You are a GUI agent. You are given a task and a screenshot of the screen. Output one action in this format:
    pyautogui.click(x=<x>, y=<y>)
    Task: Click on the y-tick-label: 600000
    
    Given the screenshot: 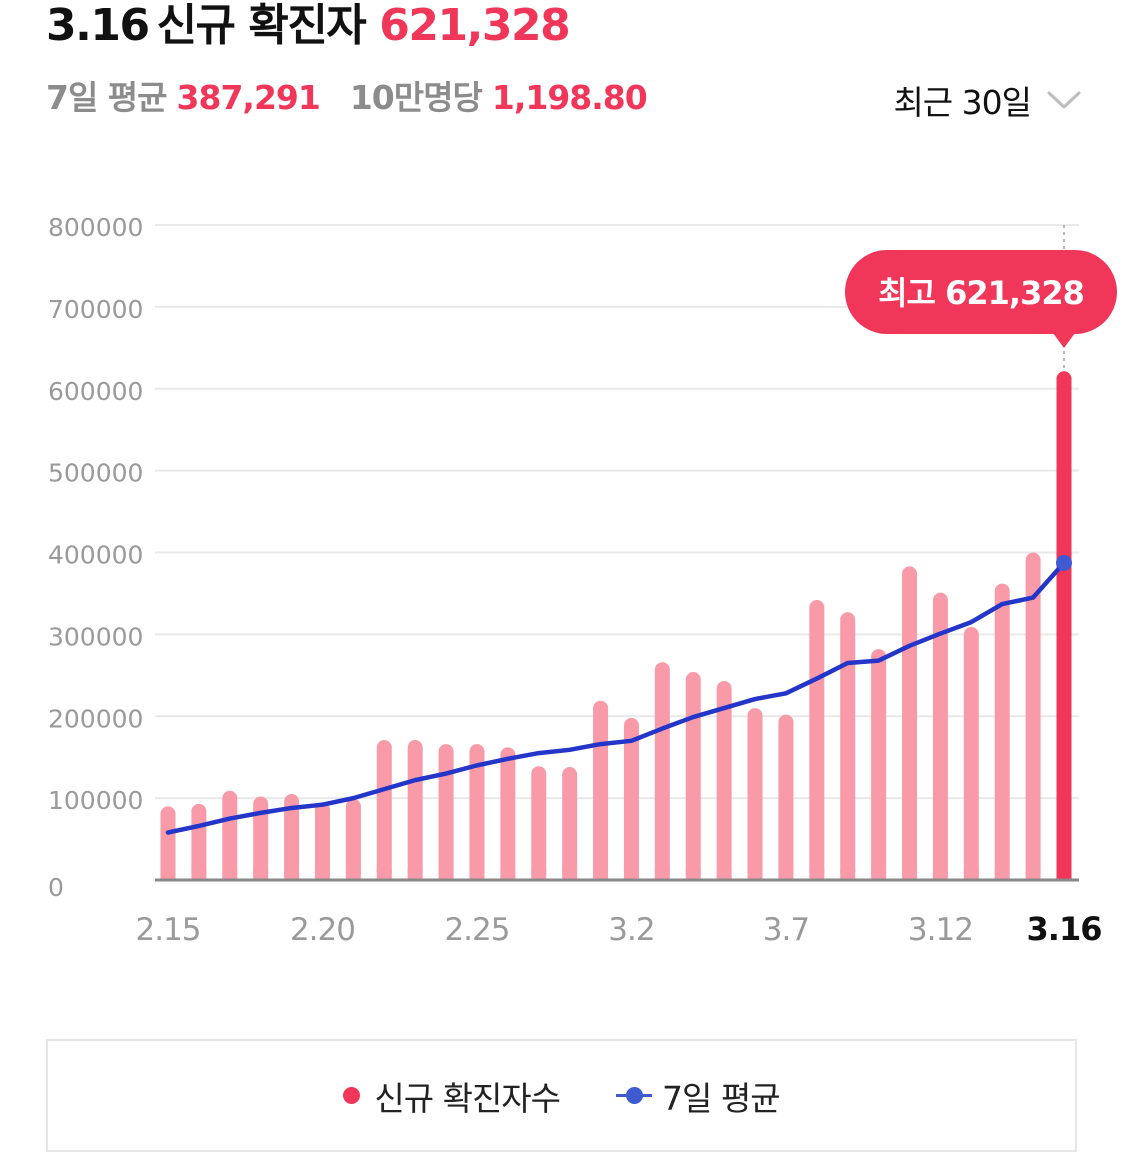 What is the action you would take?
    pyautogui.click(x=95, y=391)
    